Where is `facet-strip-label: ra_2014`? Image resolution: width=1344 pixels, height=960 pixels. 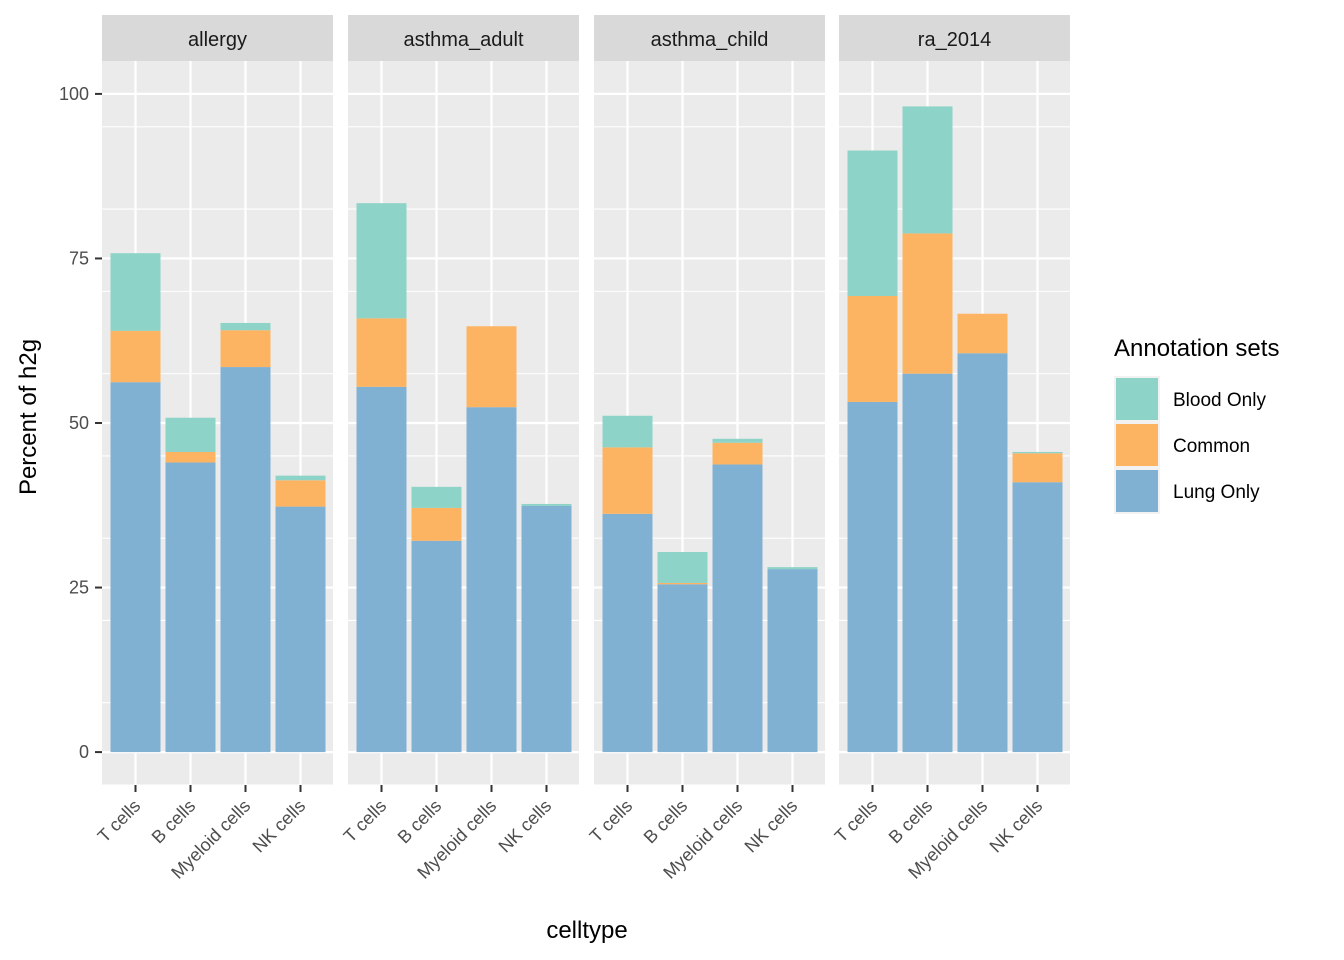 facet-strip-label: ra_2014 is located at coordinates (954, 40).